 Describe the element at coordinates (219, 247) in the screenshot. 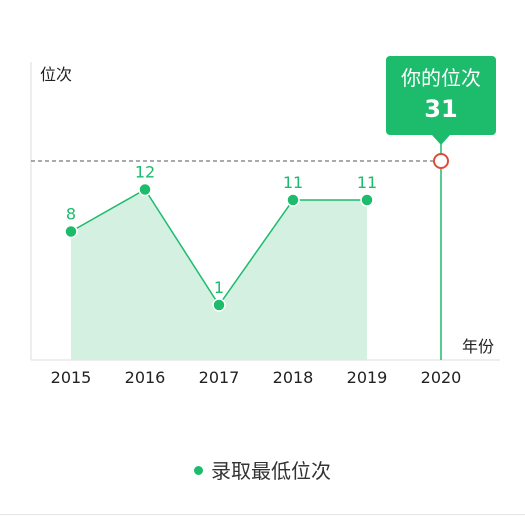

I see `series-points` at that location.